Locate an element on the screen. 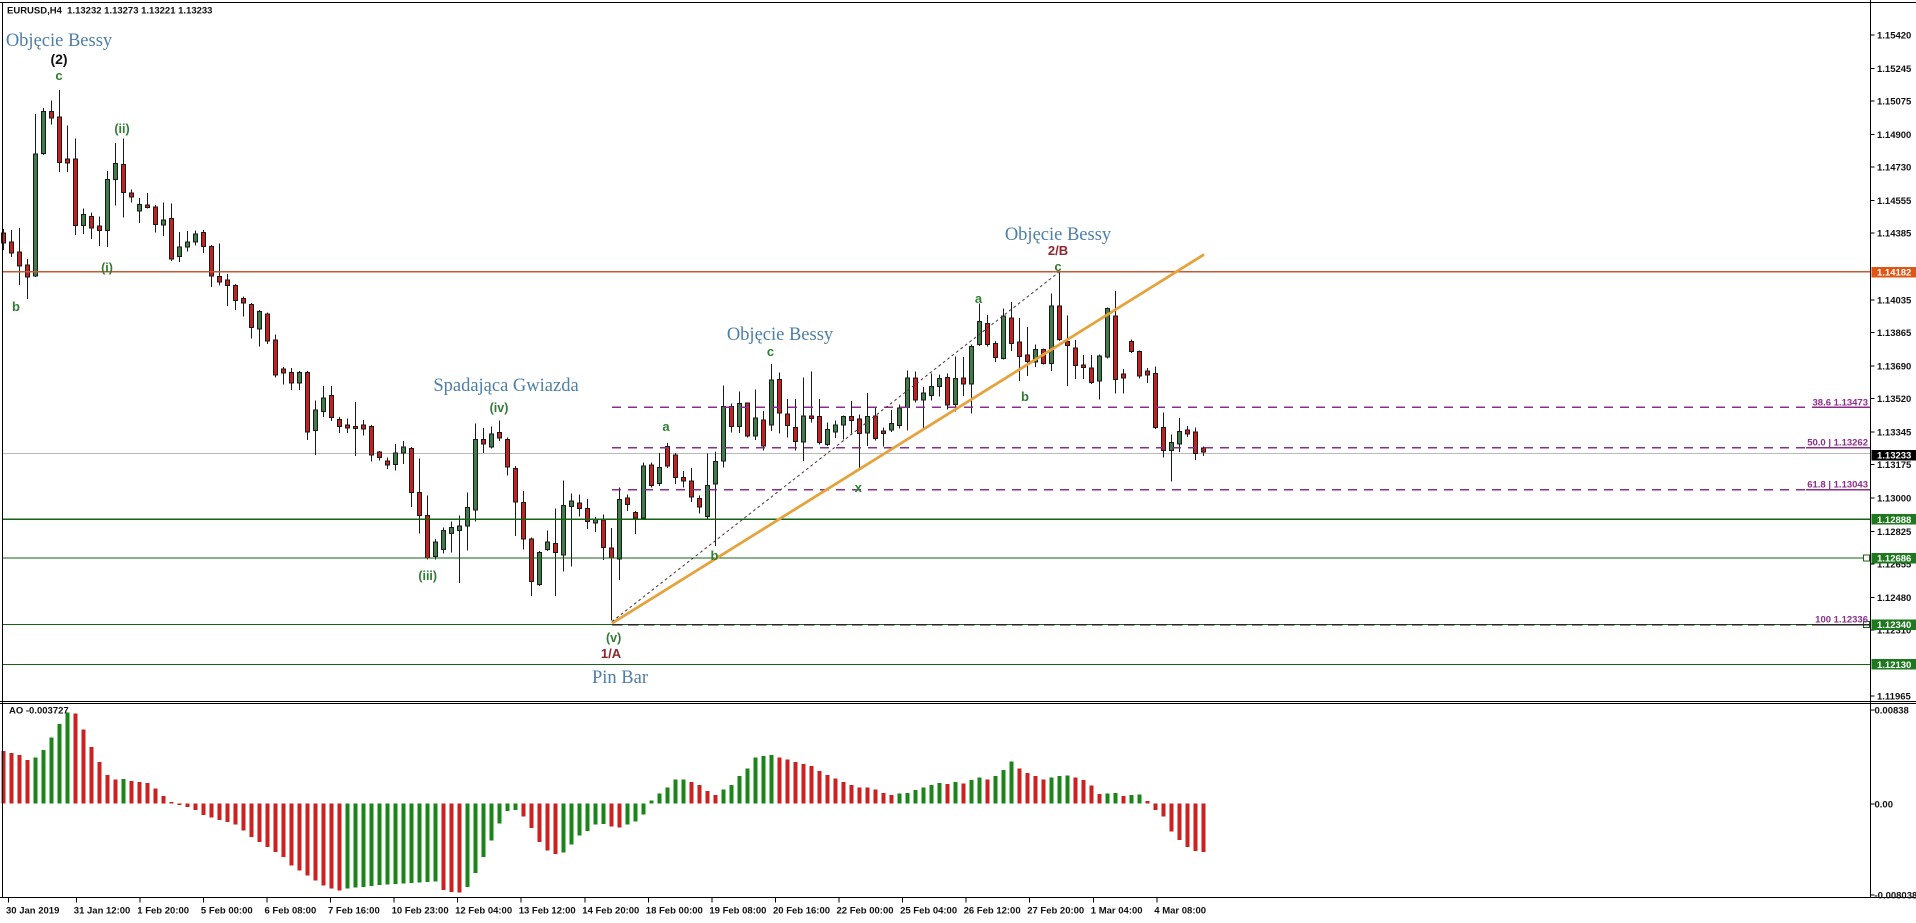 The image size is (1916, 923). svg-text: 1.12888 is located at coordinates (1894, 520).